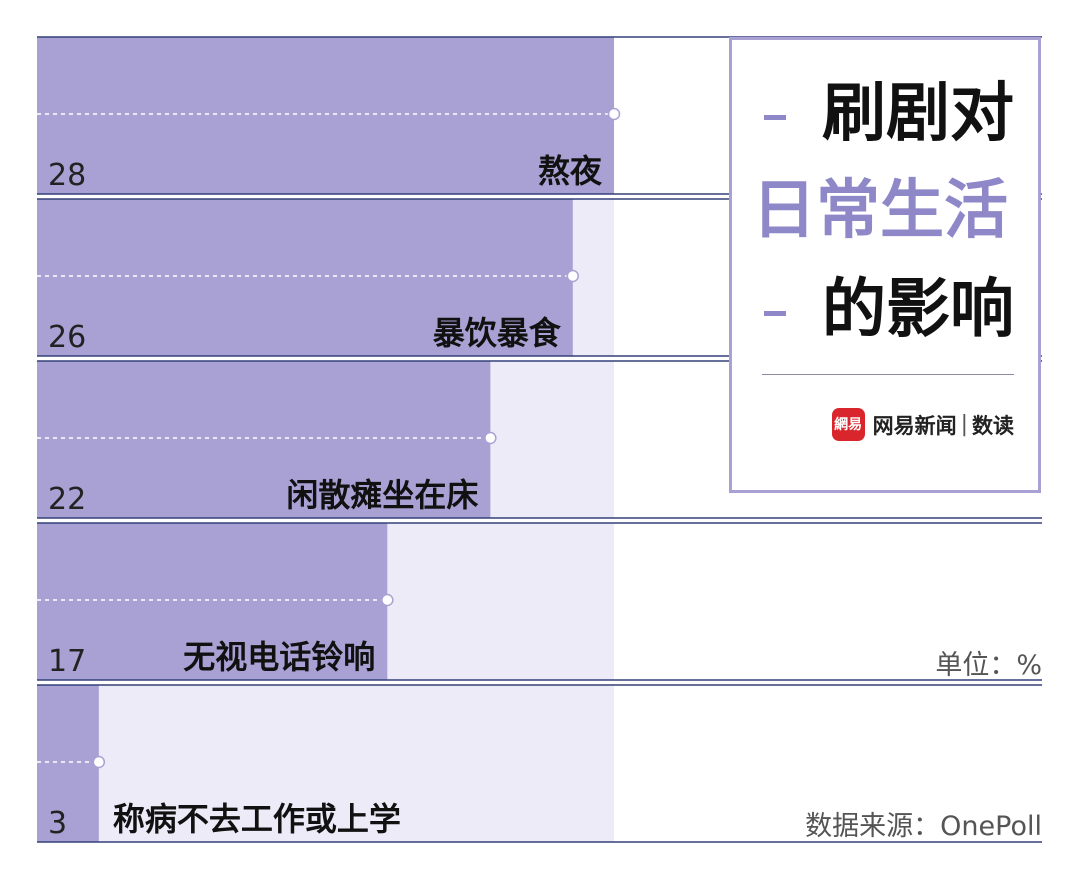 Image resolution: width=1080 pixels, height=878 pixels. What do you see at coordinates (888, 374) in the screenshot?
I see `title-separator` at bounding box center [888, 374].